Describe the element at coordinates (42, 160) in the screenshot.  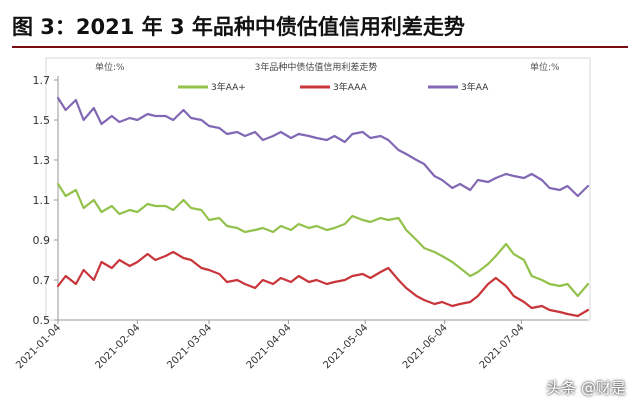
I see `y-tick-label: 1.3` at that location.